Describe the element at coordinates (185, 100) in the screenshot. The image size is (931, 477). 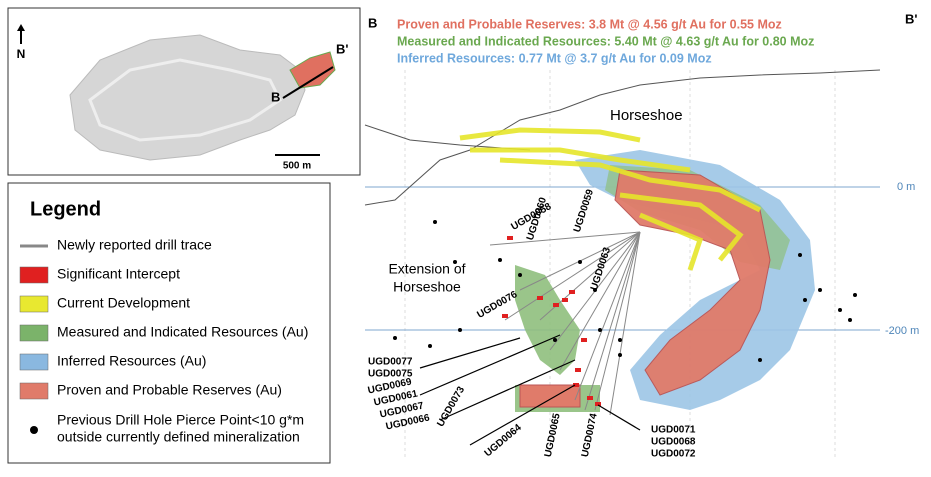
I see `pit-bench` at that location.